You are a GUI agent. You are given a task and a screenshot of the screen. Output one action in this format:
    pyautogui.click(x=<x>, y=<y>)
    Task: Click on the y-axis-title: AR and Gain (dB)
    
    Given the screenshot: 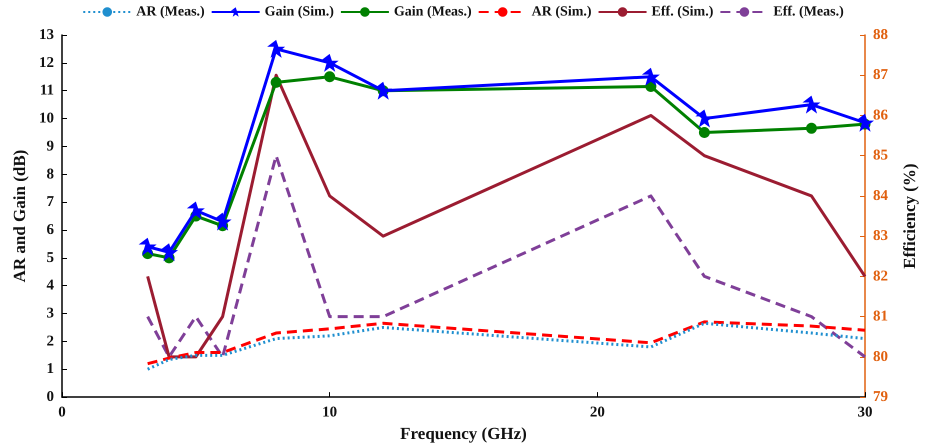 What is the action you would take?
    pyautogui.click(x=20, y=216)
    